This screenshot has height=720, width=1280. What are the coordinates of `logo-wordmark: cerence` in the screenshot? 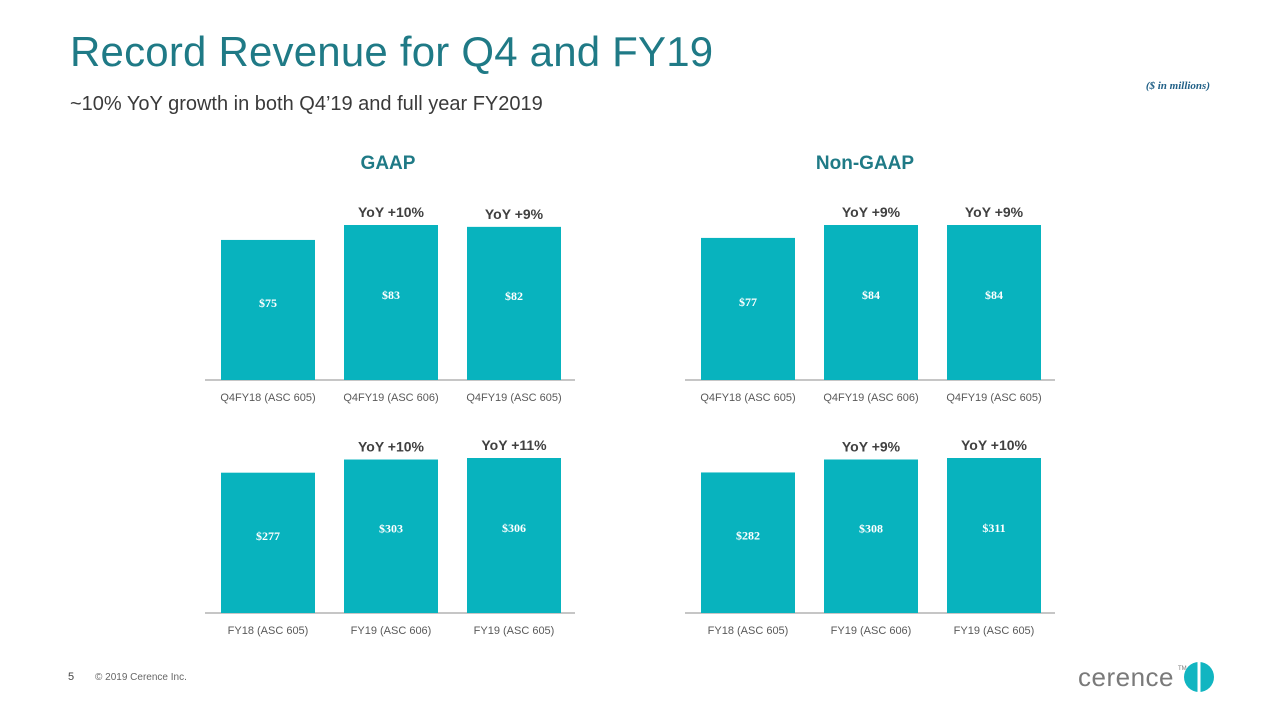 It's located at (1126, 677).